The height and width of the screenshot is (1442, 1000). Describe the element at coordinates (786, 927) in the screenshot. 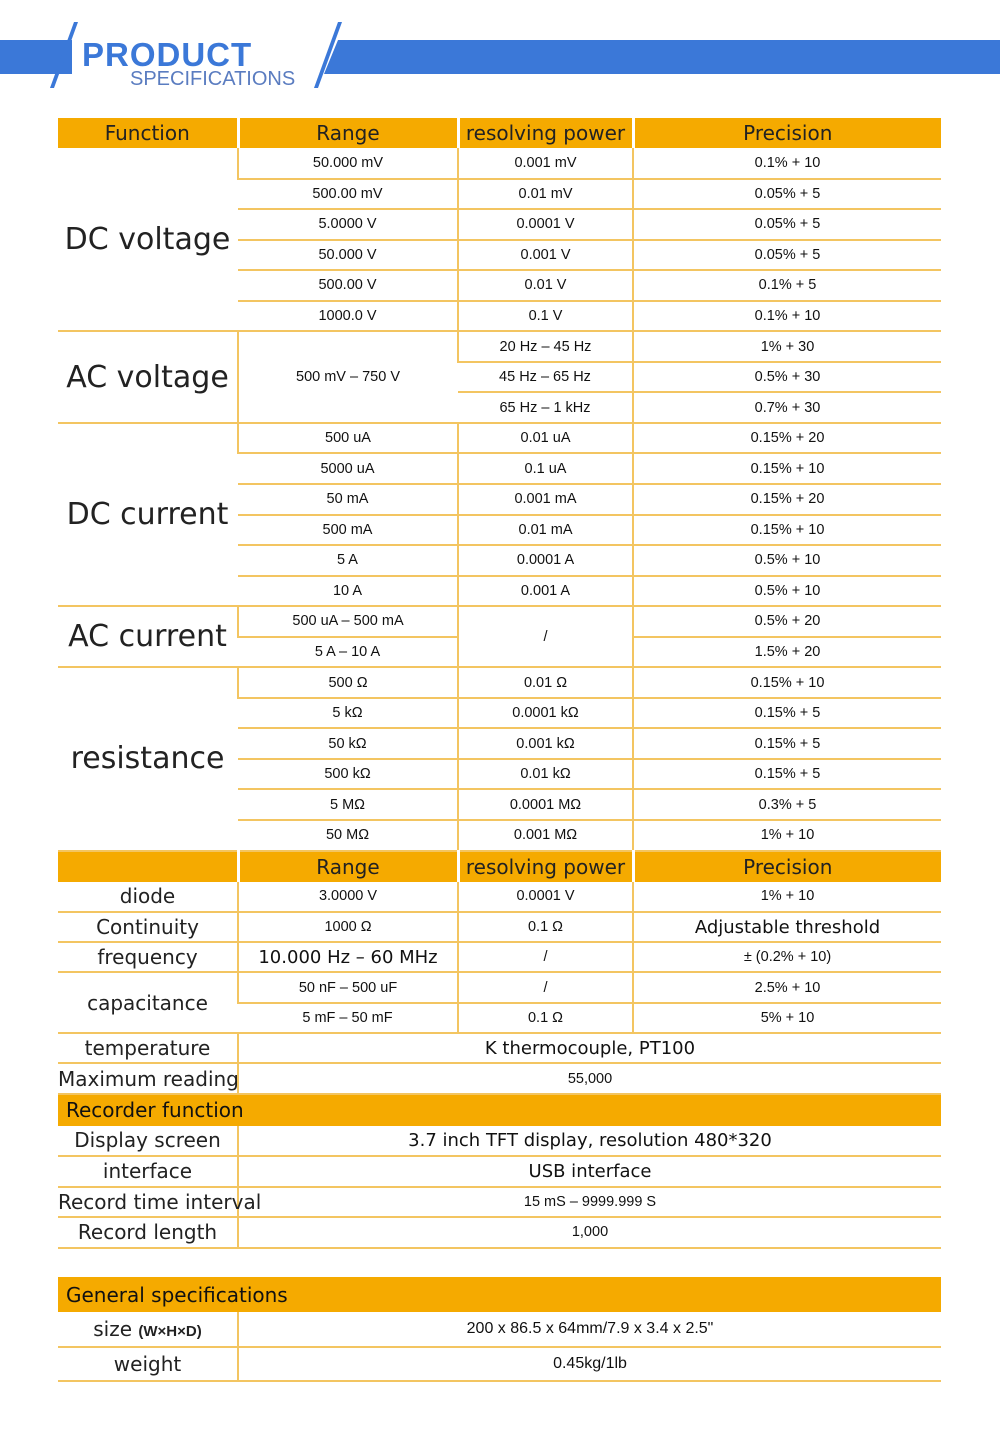

I see `table-cell: Adjustable threshold` at that location.